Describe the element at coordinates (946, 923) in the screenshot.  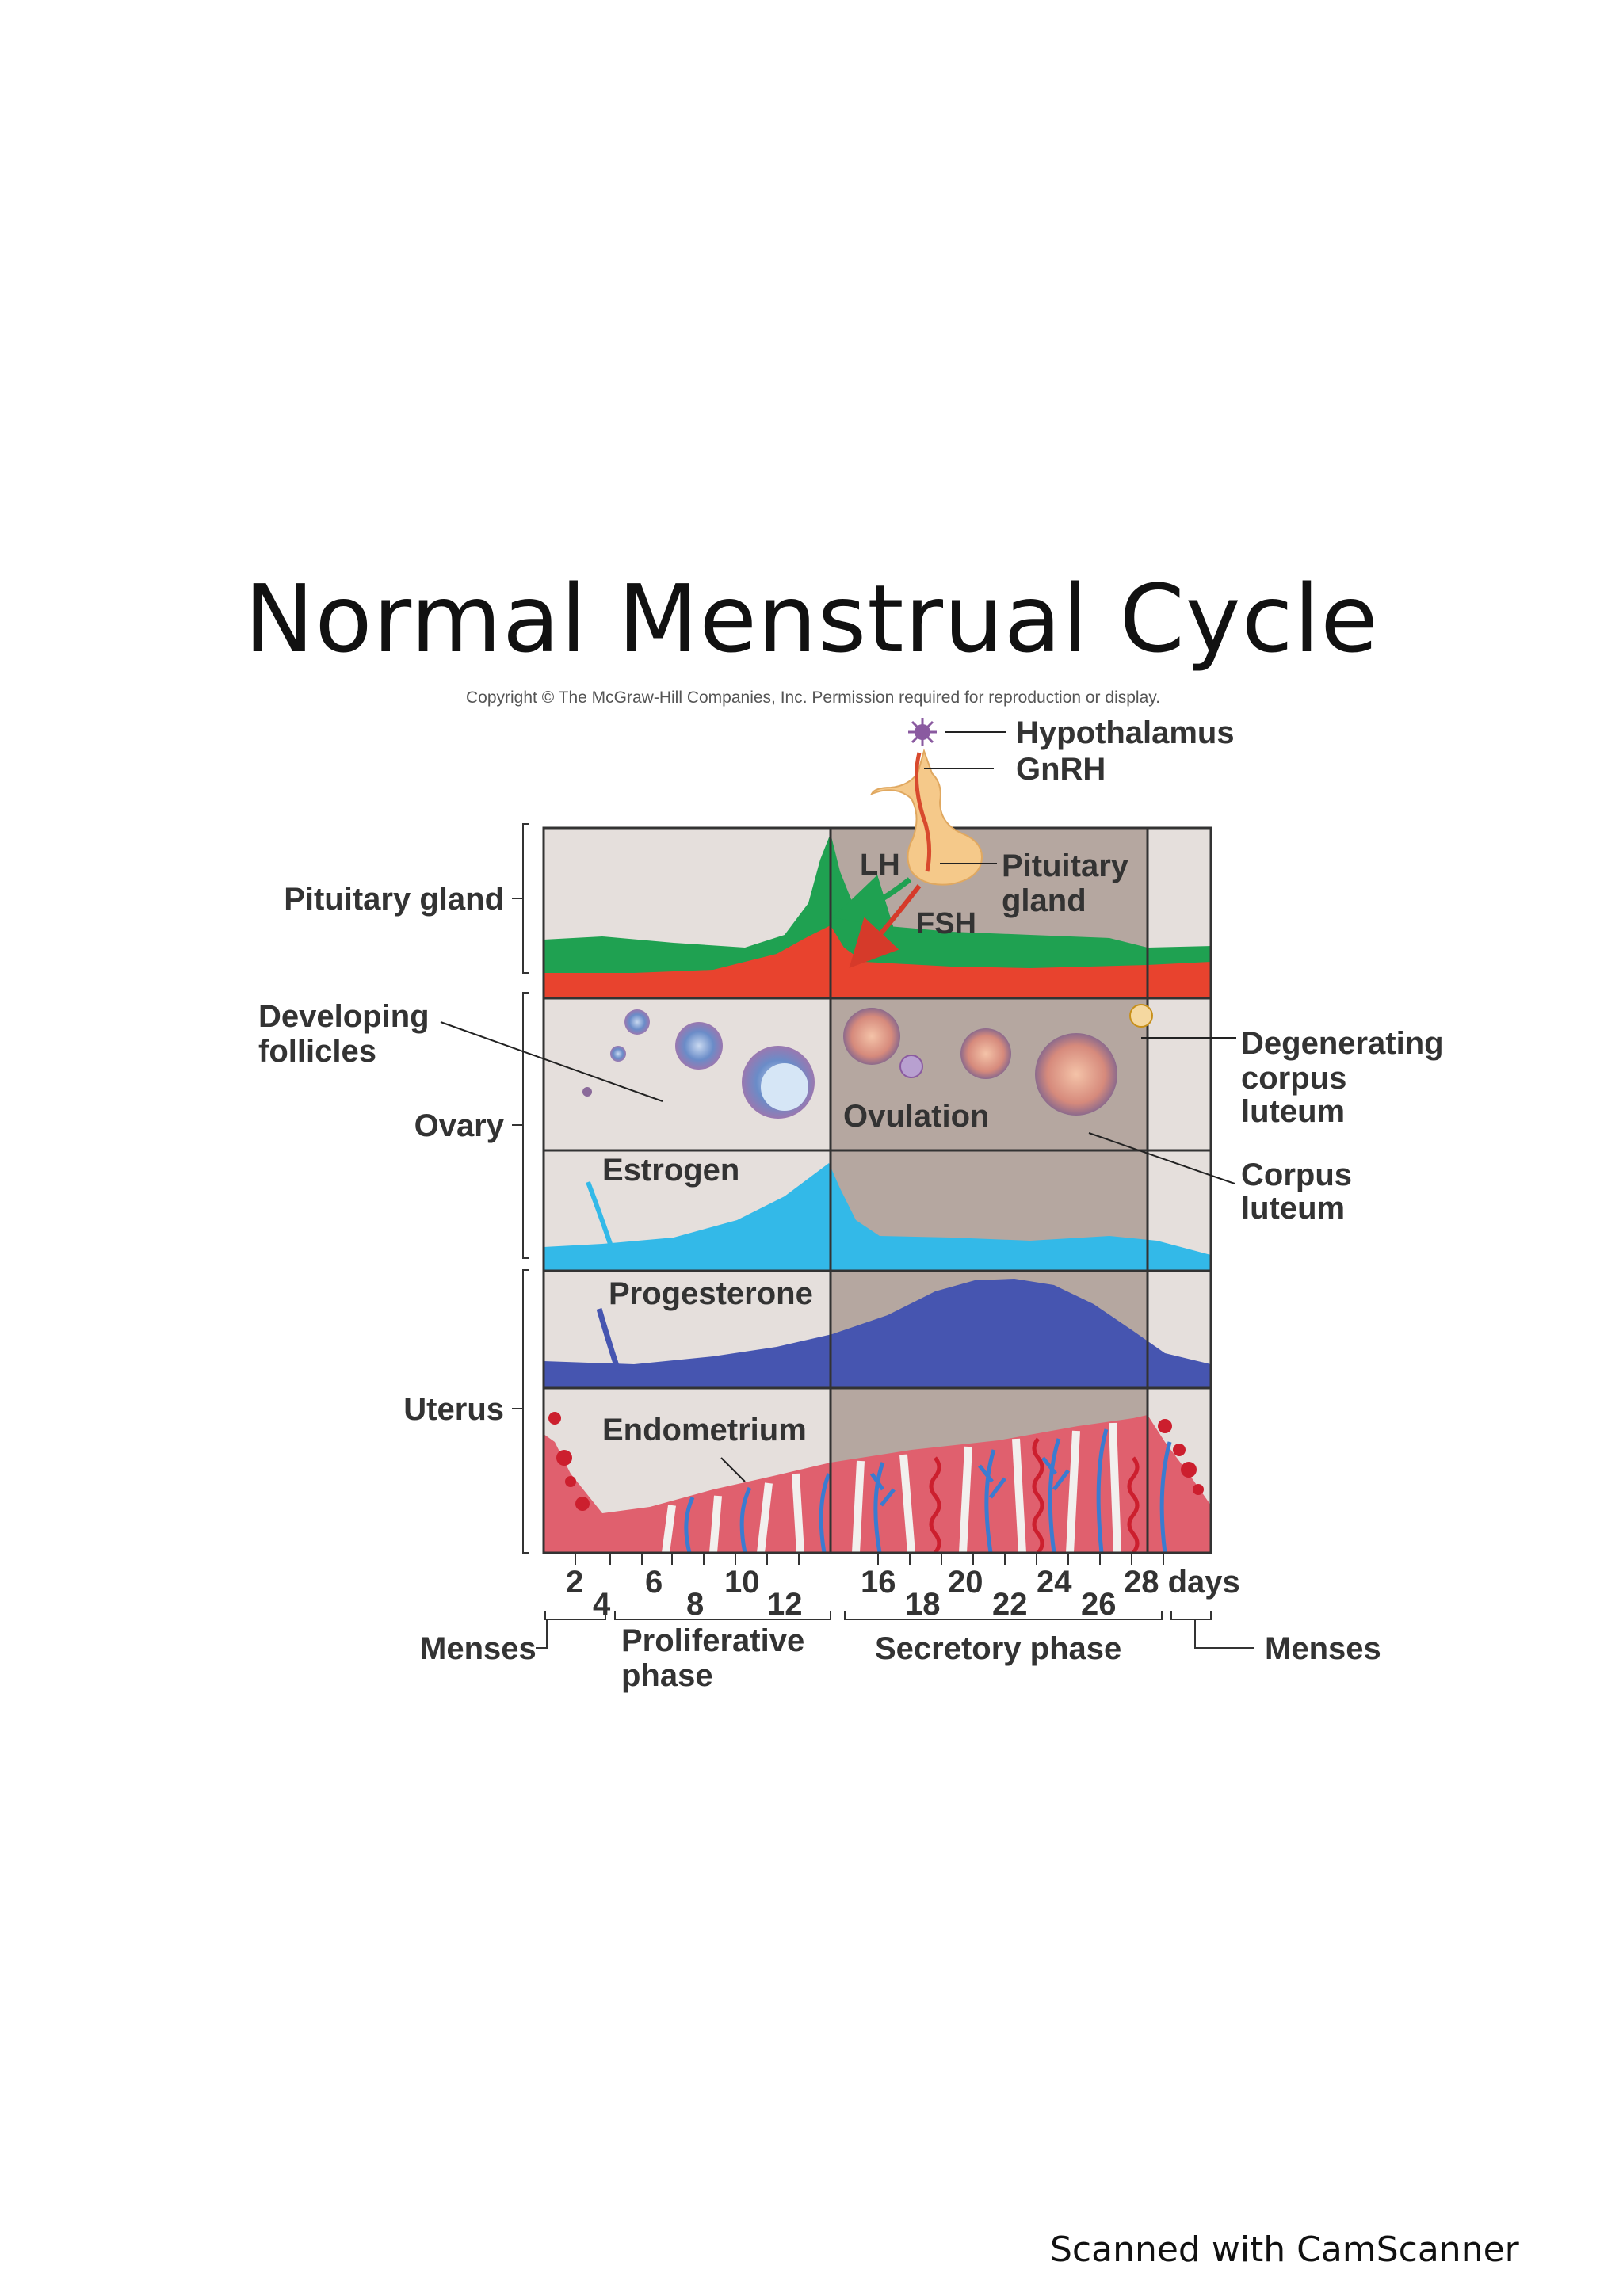
I see `fsh-label: FSH` at that location.